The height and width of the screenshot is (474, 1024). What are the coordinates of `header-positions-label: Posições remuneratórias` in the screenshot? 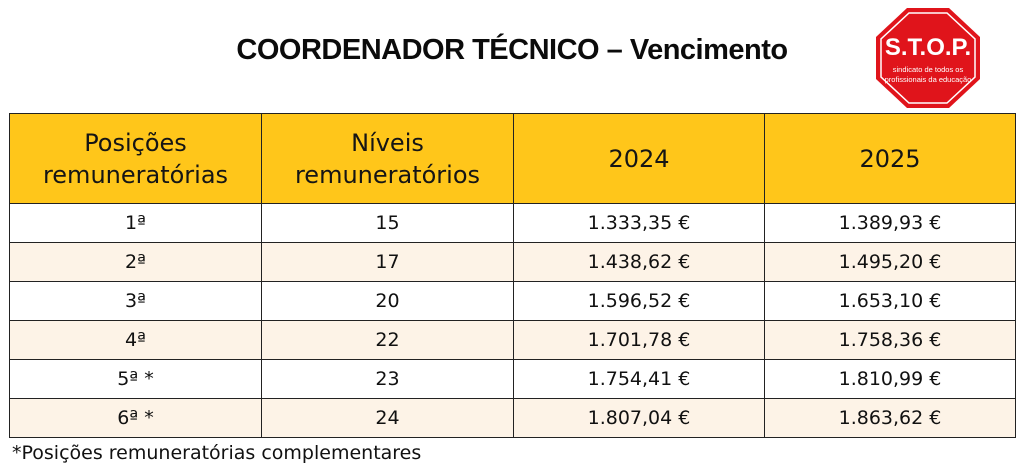 It's located at (135, 158).